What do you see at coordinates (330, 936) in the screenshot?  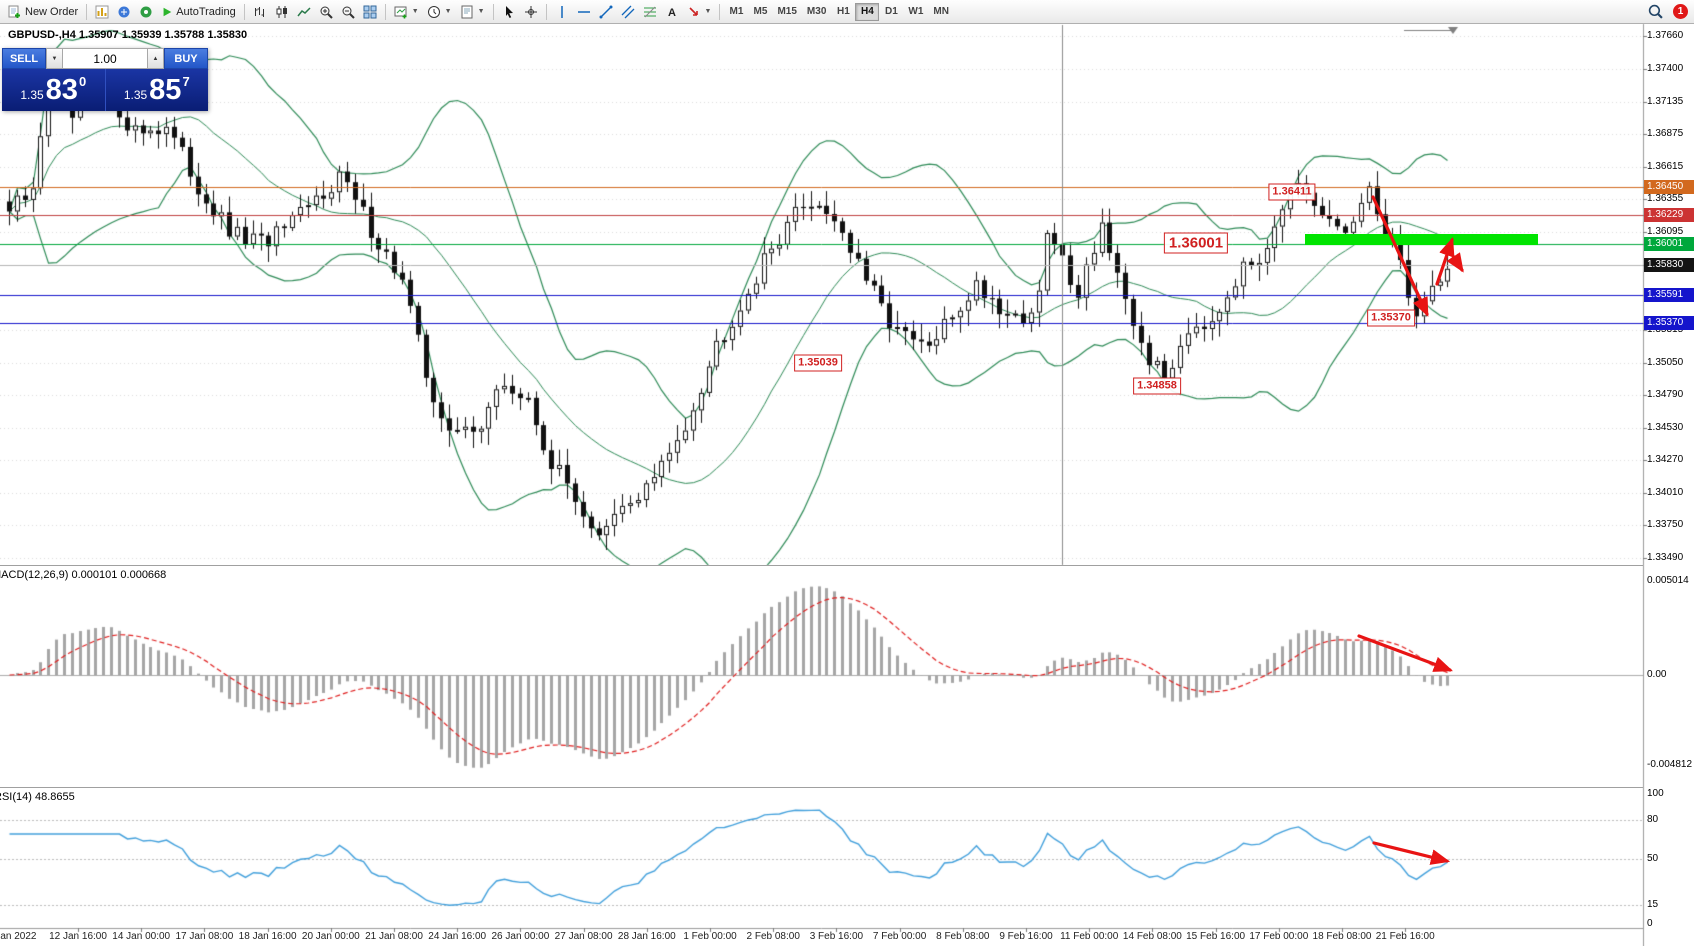 I see `time-axis-label: 20 Jan 00:00` at bounding box center [330, 936].